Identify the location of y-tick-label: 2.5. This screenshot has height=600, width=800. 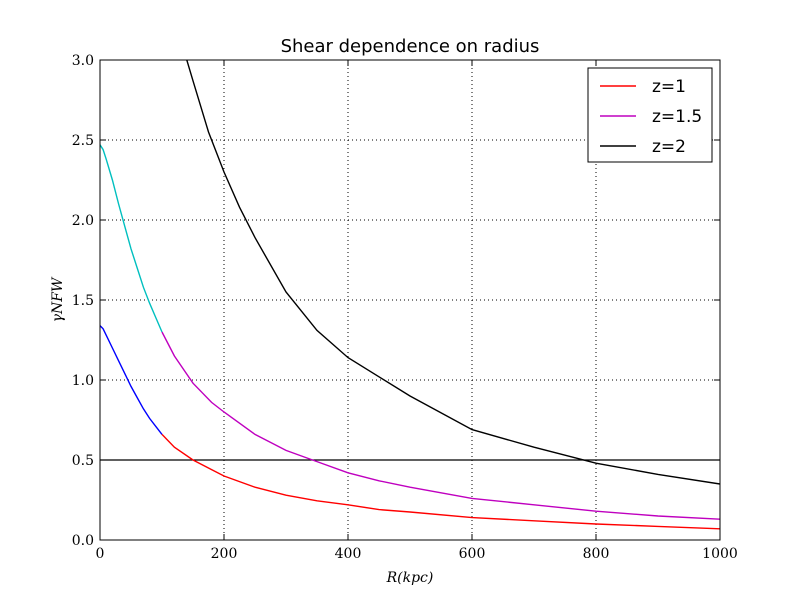
(83, 141).